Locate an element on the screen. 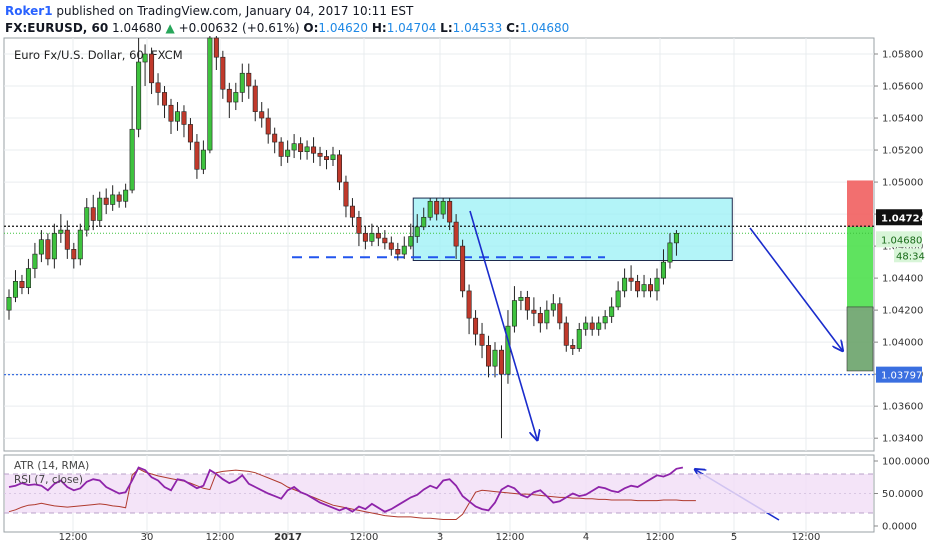 The image size is (932, 550). high-line-label: 1.04724 is located at coordinates (904, 218).